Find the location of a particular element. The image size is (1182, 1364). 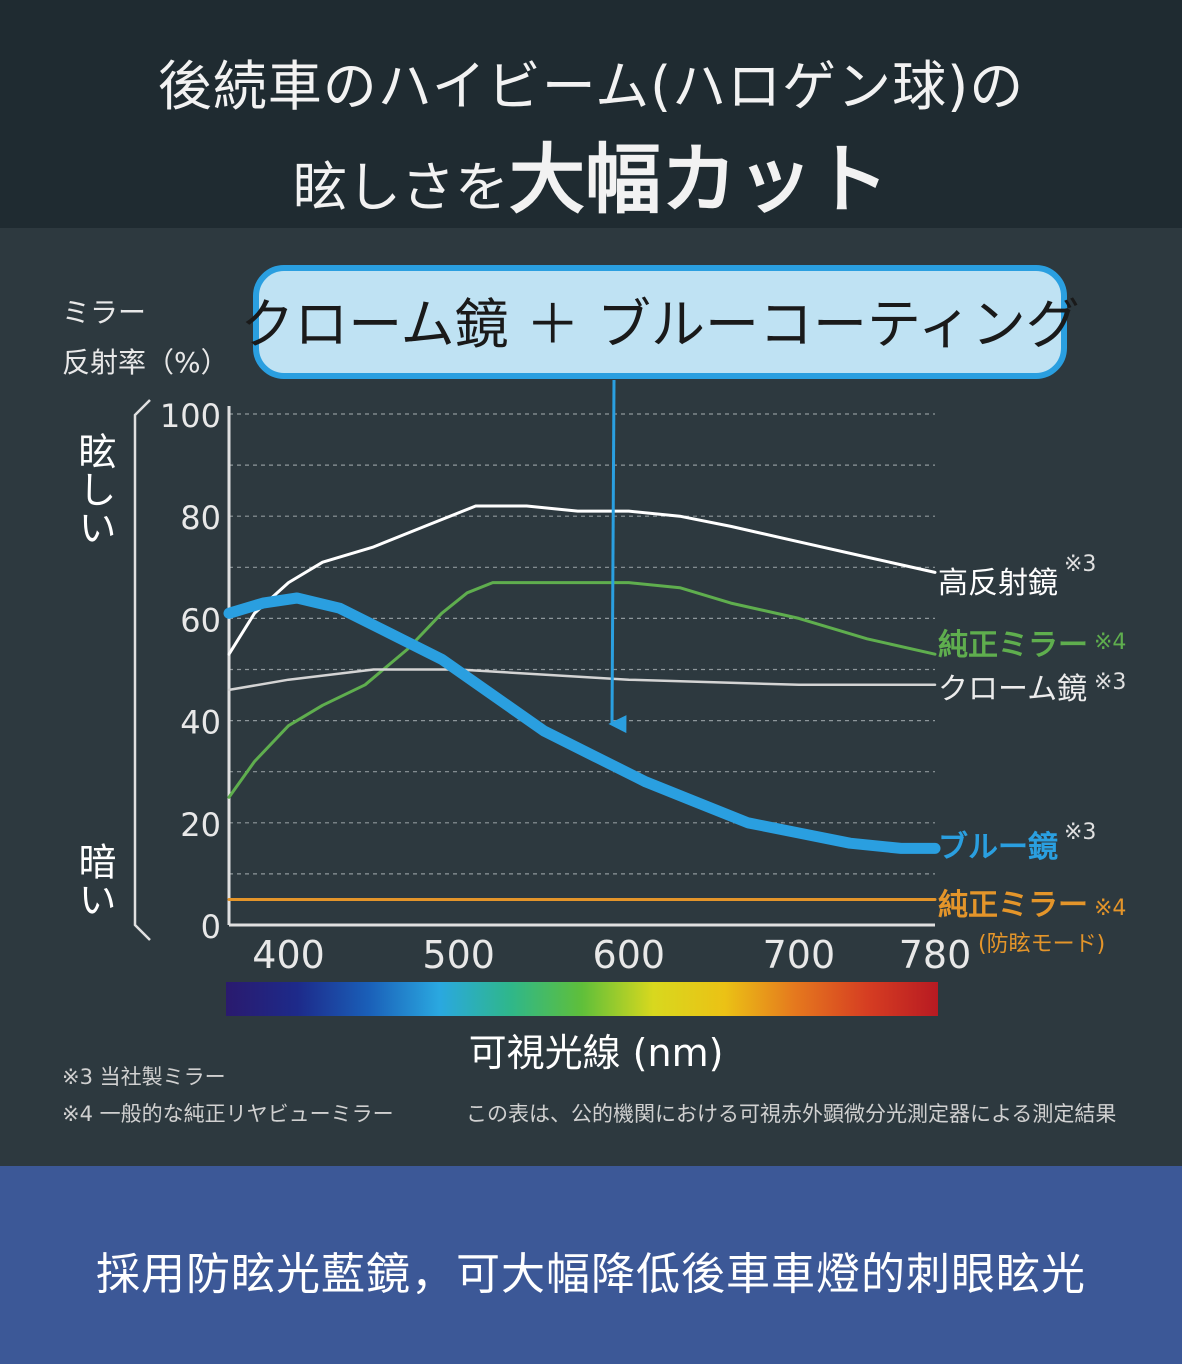

x-tick-label: 600 is located at coordinates (629, 955).